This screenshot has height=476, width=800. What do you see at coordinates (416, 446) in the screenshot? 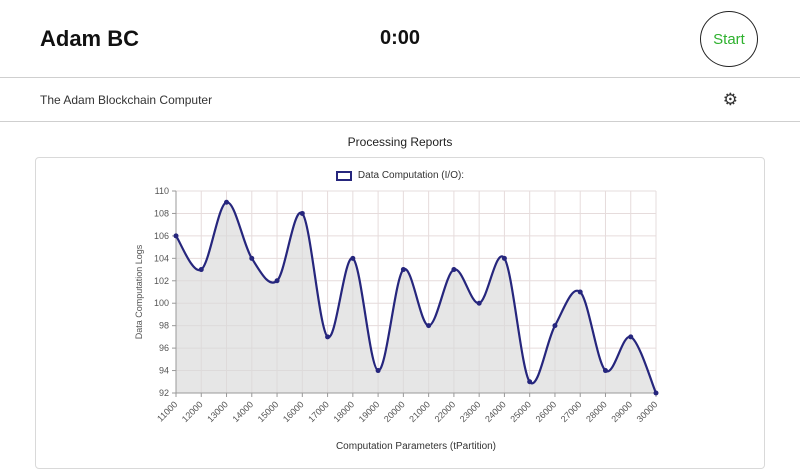
I see `x-axis-label: Computation Parameters (tPartition)` at bounding box center [416, 446].